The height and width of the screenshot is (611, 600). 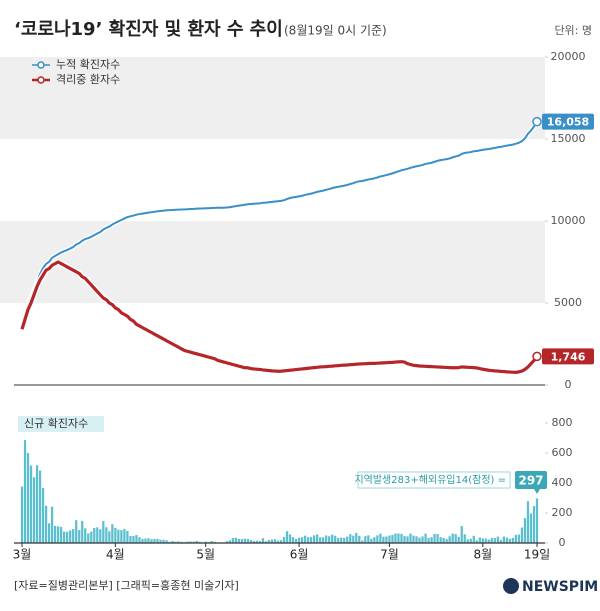 What do you see at coordinates (560, 587) in the screenshot?
I see `logo: NEWSPIM` at bounding box center [560, 587].